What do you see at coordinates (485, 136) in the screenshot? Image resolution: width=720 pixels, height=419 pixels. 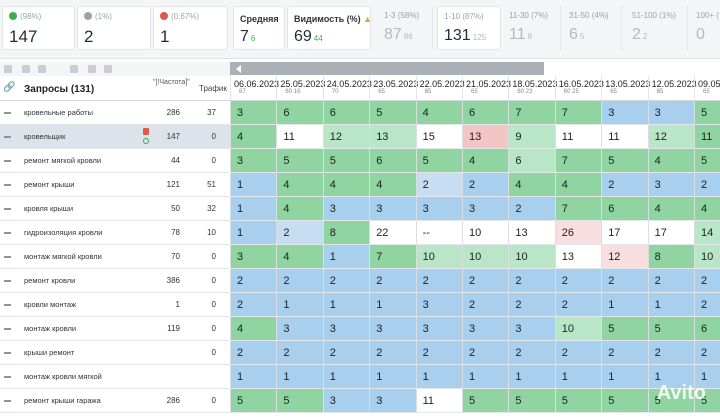 I see `position-cell: 13` at bounding box center [485, 136].